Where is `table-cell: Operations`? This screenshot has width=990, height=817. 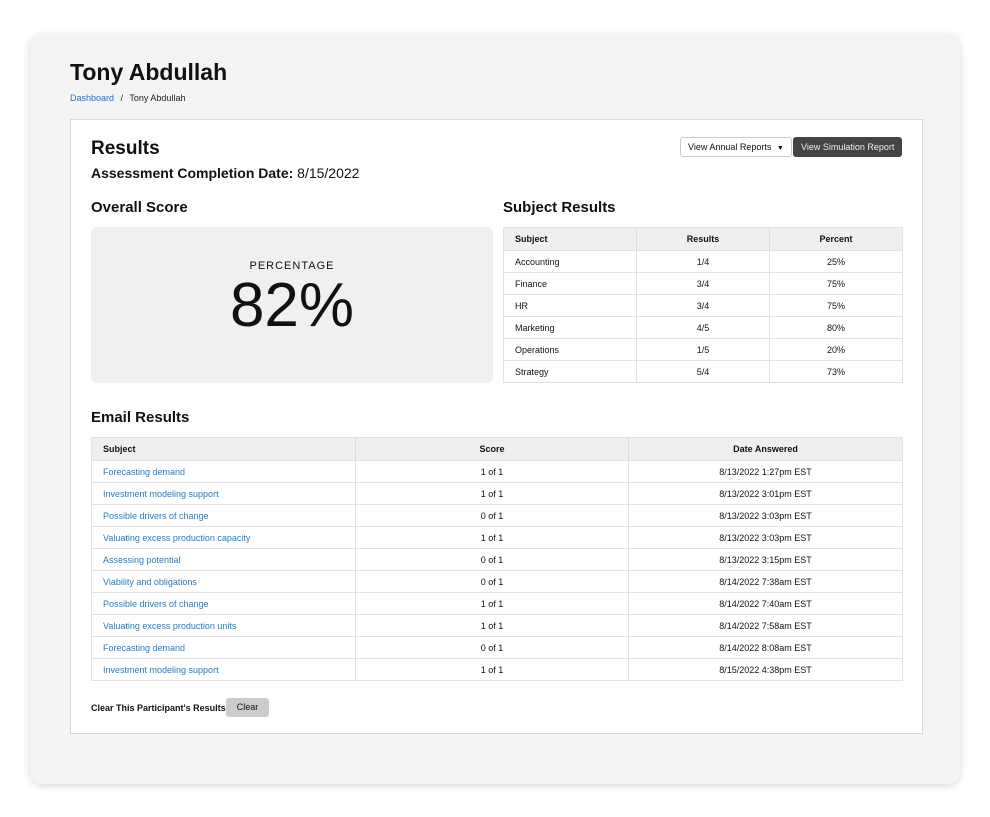
table-cell: Operations is located at coordinates (570, 349).